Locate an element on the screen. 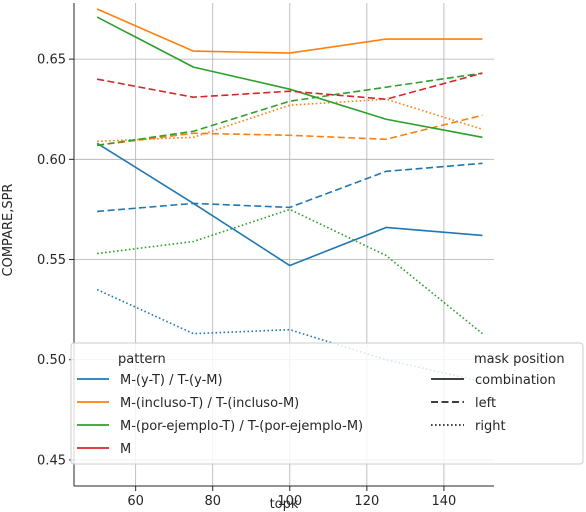  series-line-2-left is located at coordinates (290, 130).